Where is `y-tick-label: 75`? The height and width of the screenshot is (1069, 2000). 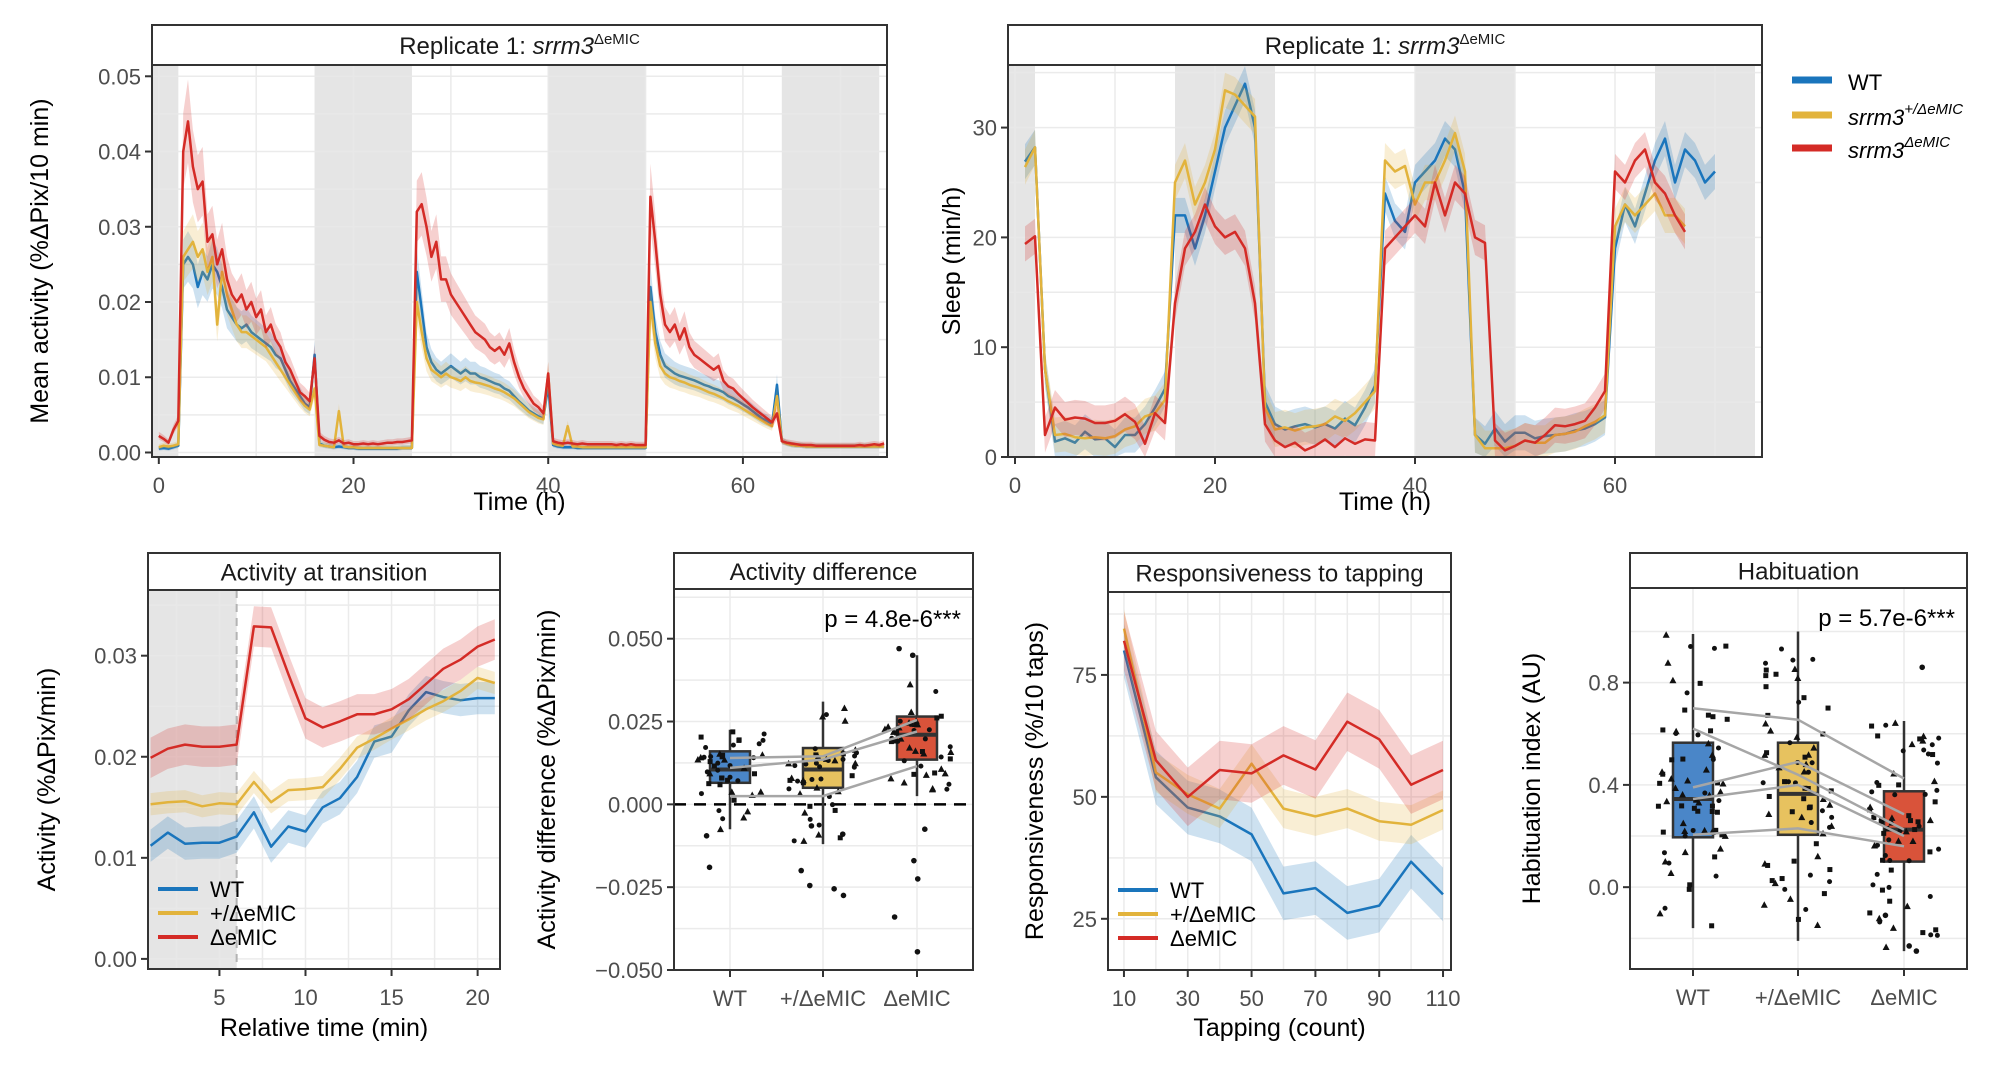
y-tick-label: 75 is located at coordinates (1085, 675).